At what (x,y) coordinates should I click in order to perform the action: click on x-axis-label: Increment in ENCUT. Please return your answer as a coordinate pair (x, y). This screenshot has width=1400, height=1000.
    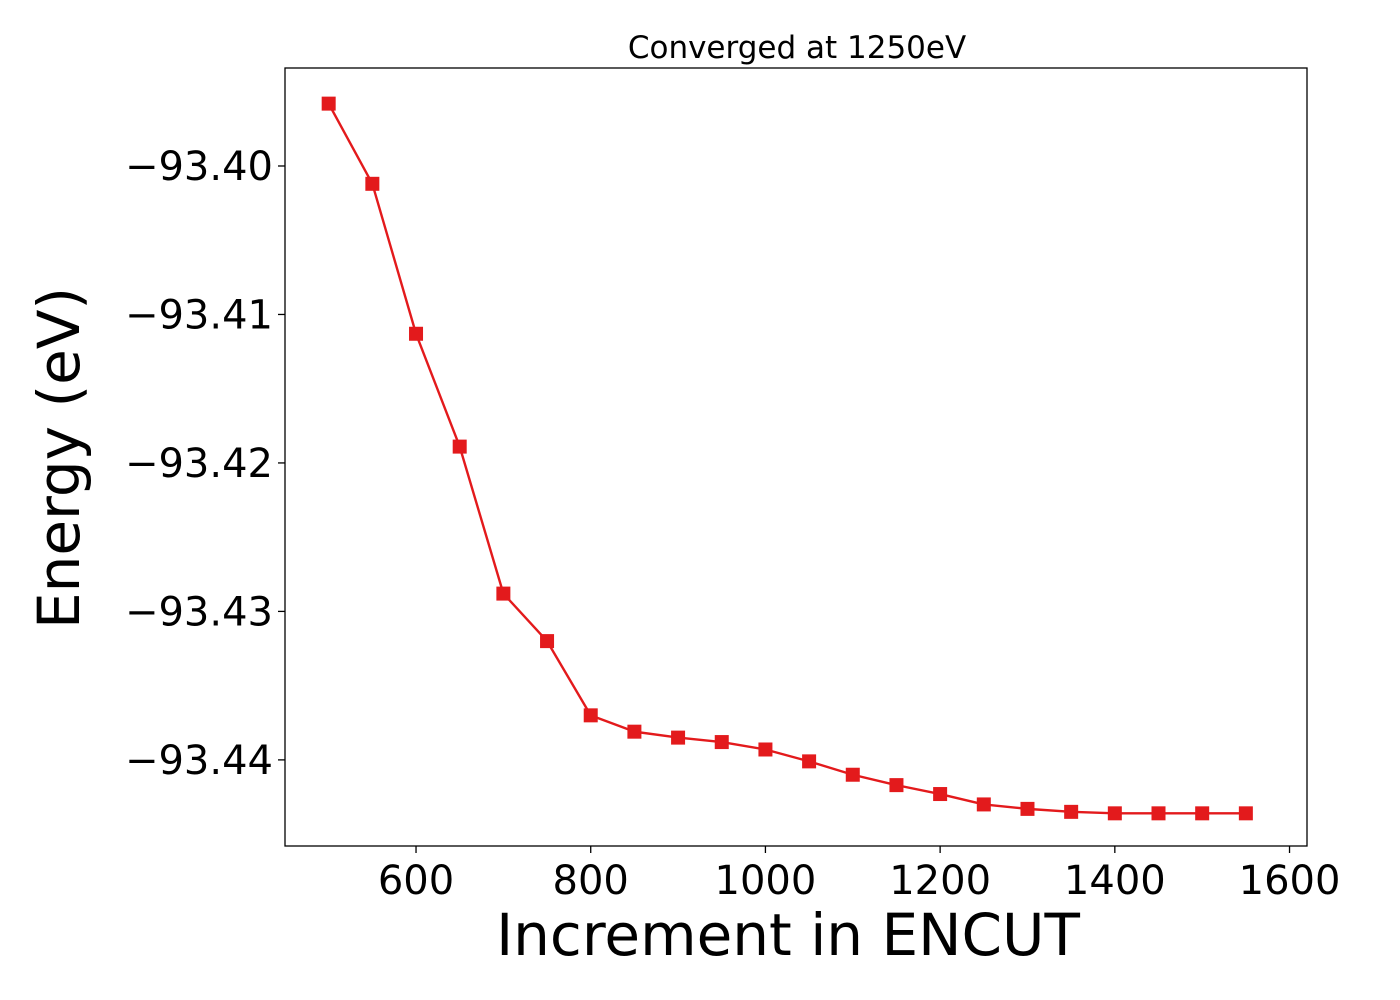
    Looking at the image, I should click on (788, 935).